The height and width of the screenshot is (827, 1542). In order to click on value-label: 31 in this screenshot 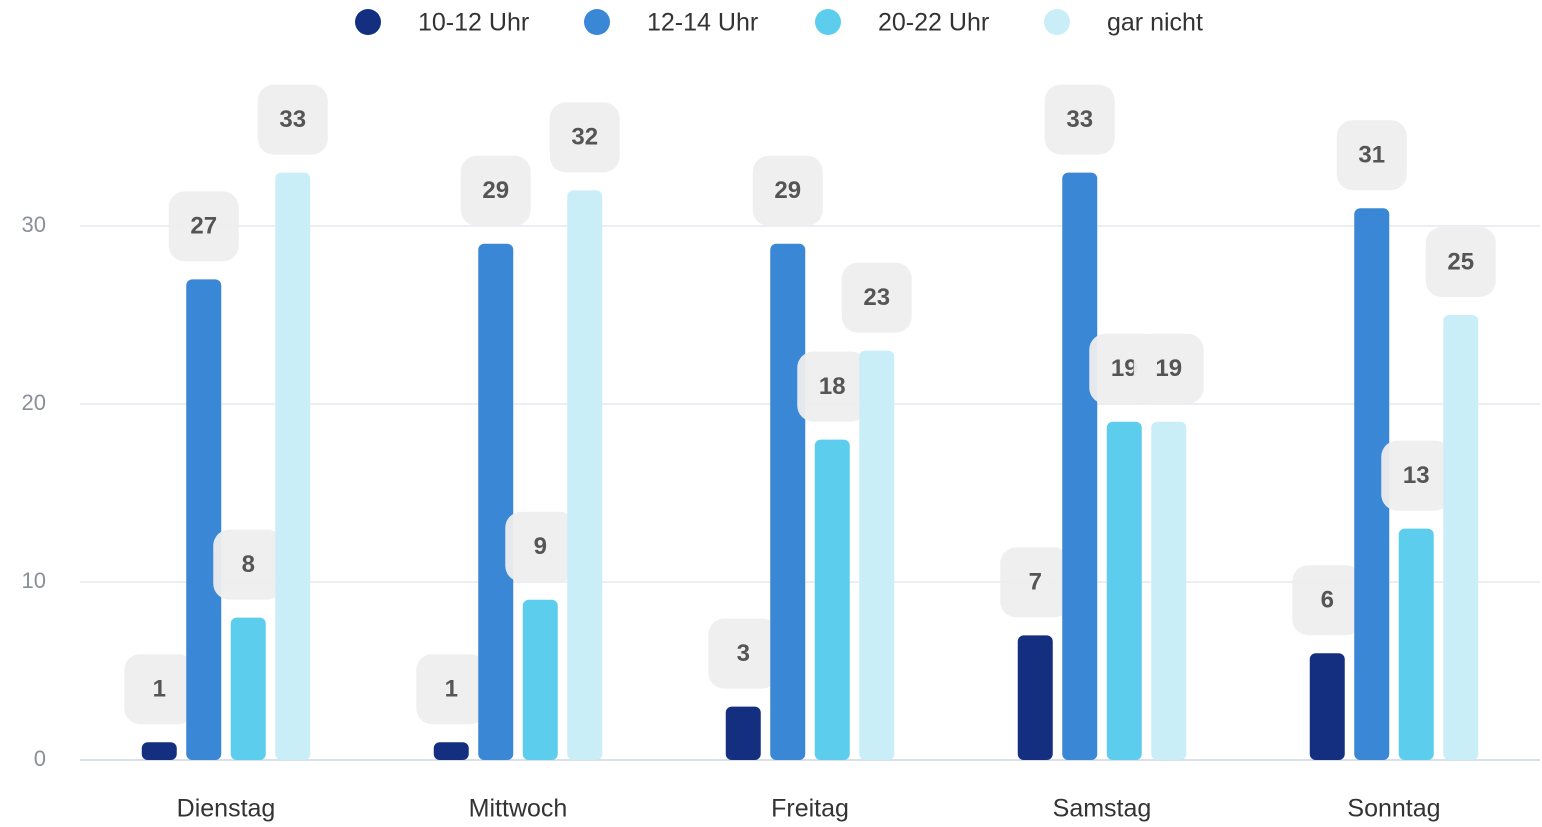, I will do `click(1371, 155)`.